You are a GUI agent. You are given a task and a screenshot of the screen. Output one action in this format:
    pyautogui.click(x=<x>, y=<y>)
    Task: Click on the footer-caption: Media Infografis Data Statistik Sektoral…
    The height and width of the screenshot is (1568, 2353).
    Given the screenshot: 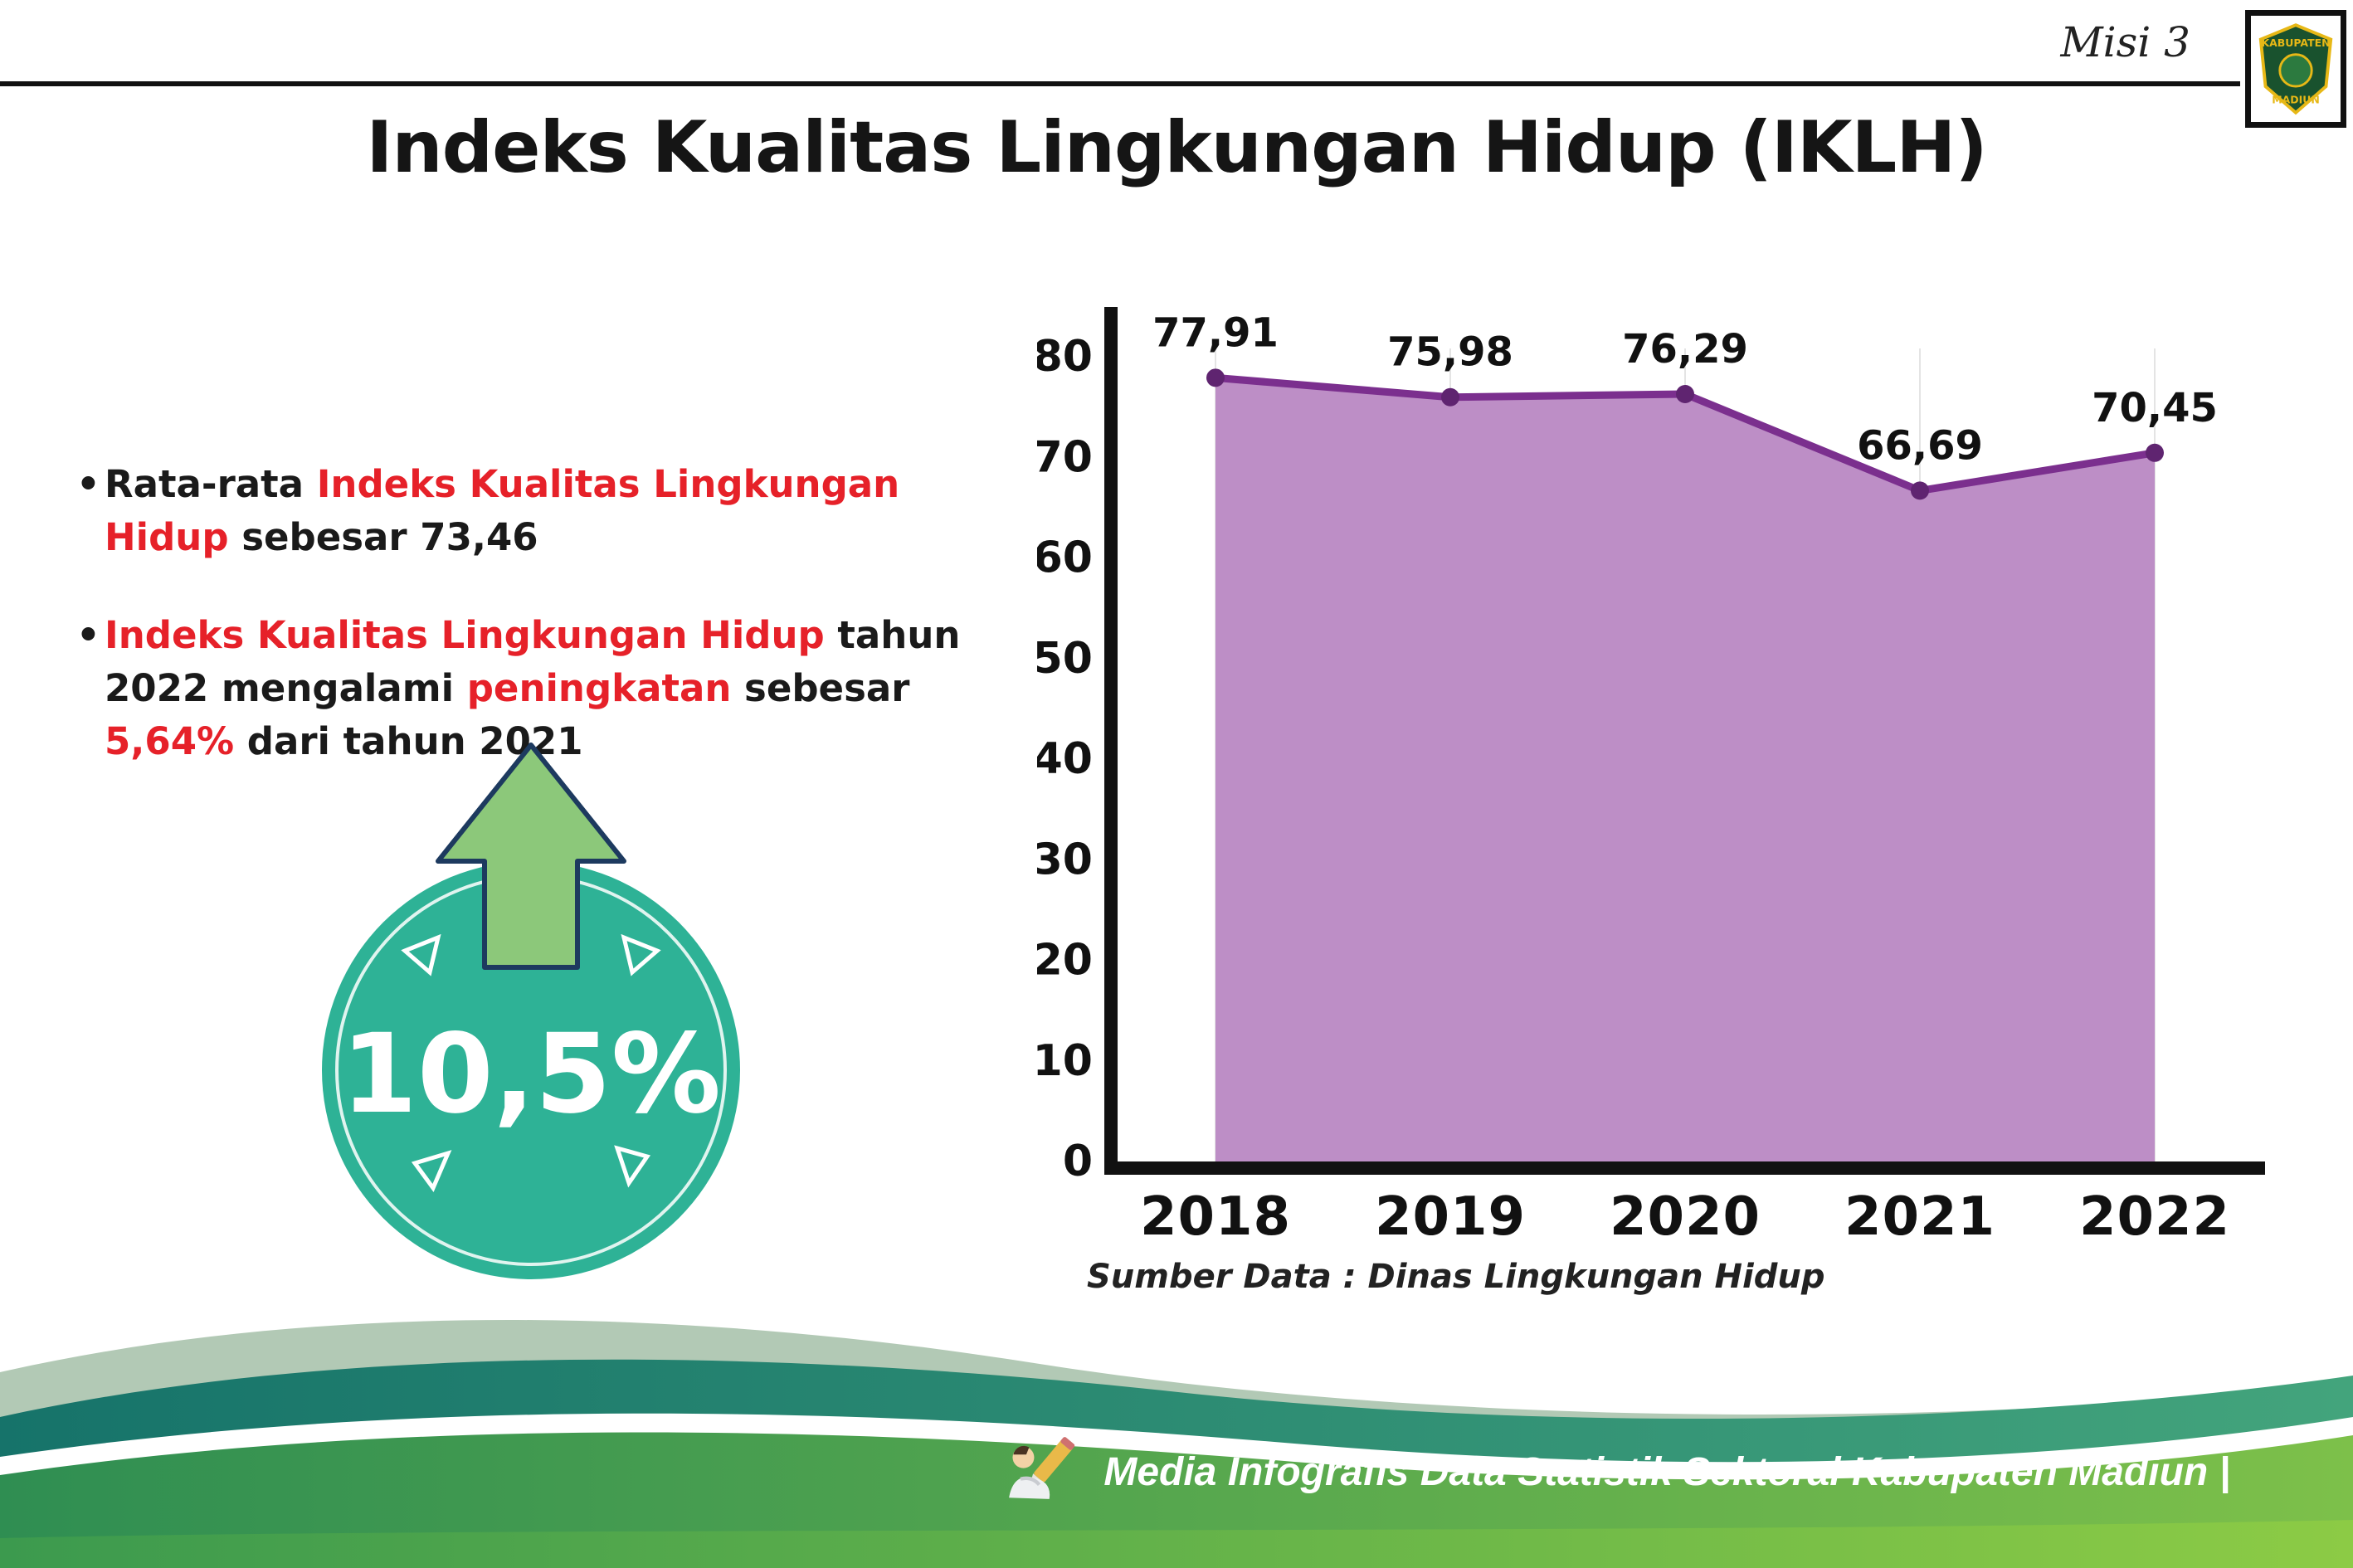 What is the action you would take?
    pyautogui.click(x=1666, y=1471)
    